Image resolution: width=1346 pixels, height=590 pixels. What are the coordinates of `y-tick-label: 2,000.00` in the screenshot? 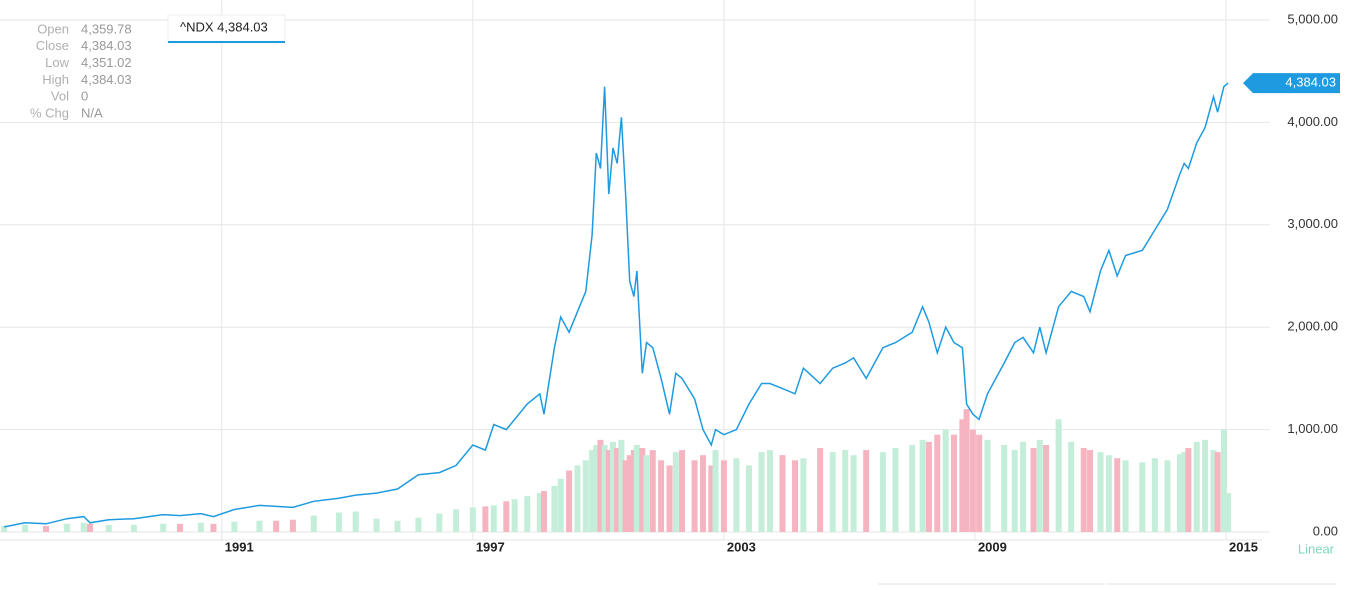 It's located at (1312, 326).